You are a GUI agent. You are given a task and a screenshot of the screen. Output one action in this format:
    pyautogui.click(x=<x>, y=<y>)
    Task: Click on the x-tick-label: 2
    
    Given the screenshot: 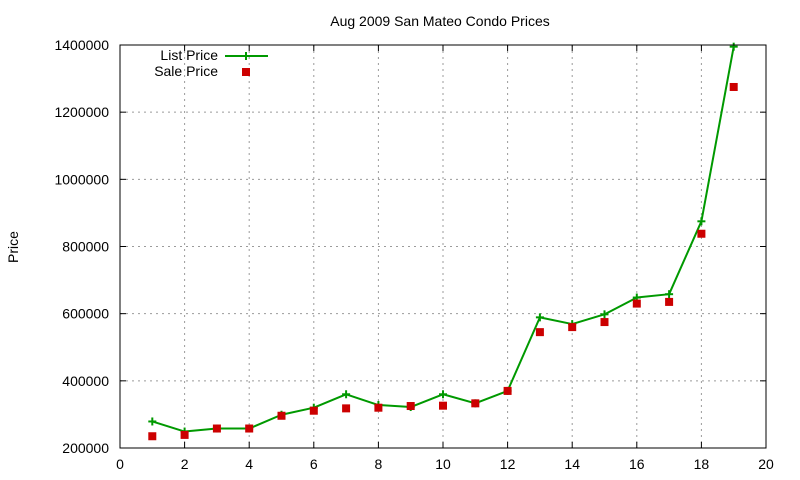 What is the action you would take?
    pyautogui.click(x=185, y=464)
    